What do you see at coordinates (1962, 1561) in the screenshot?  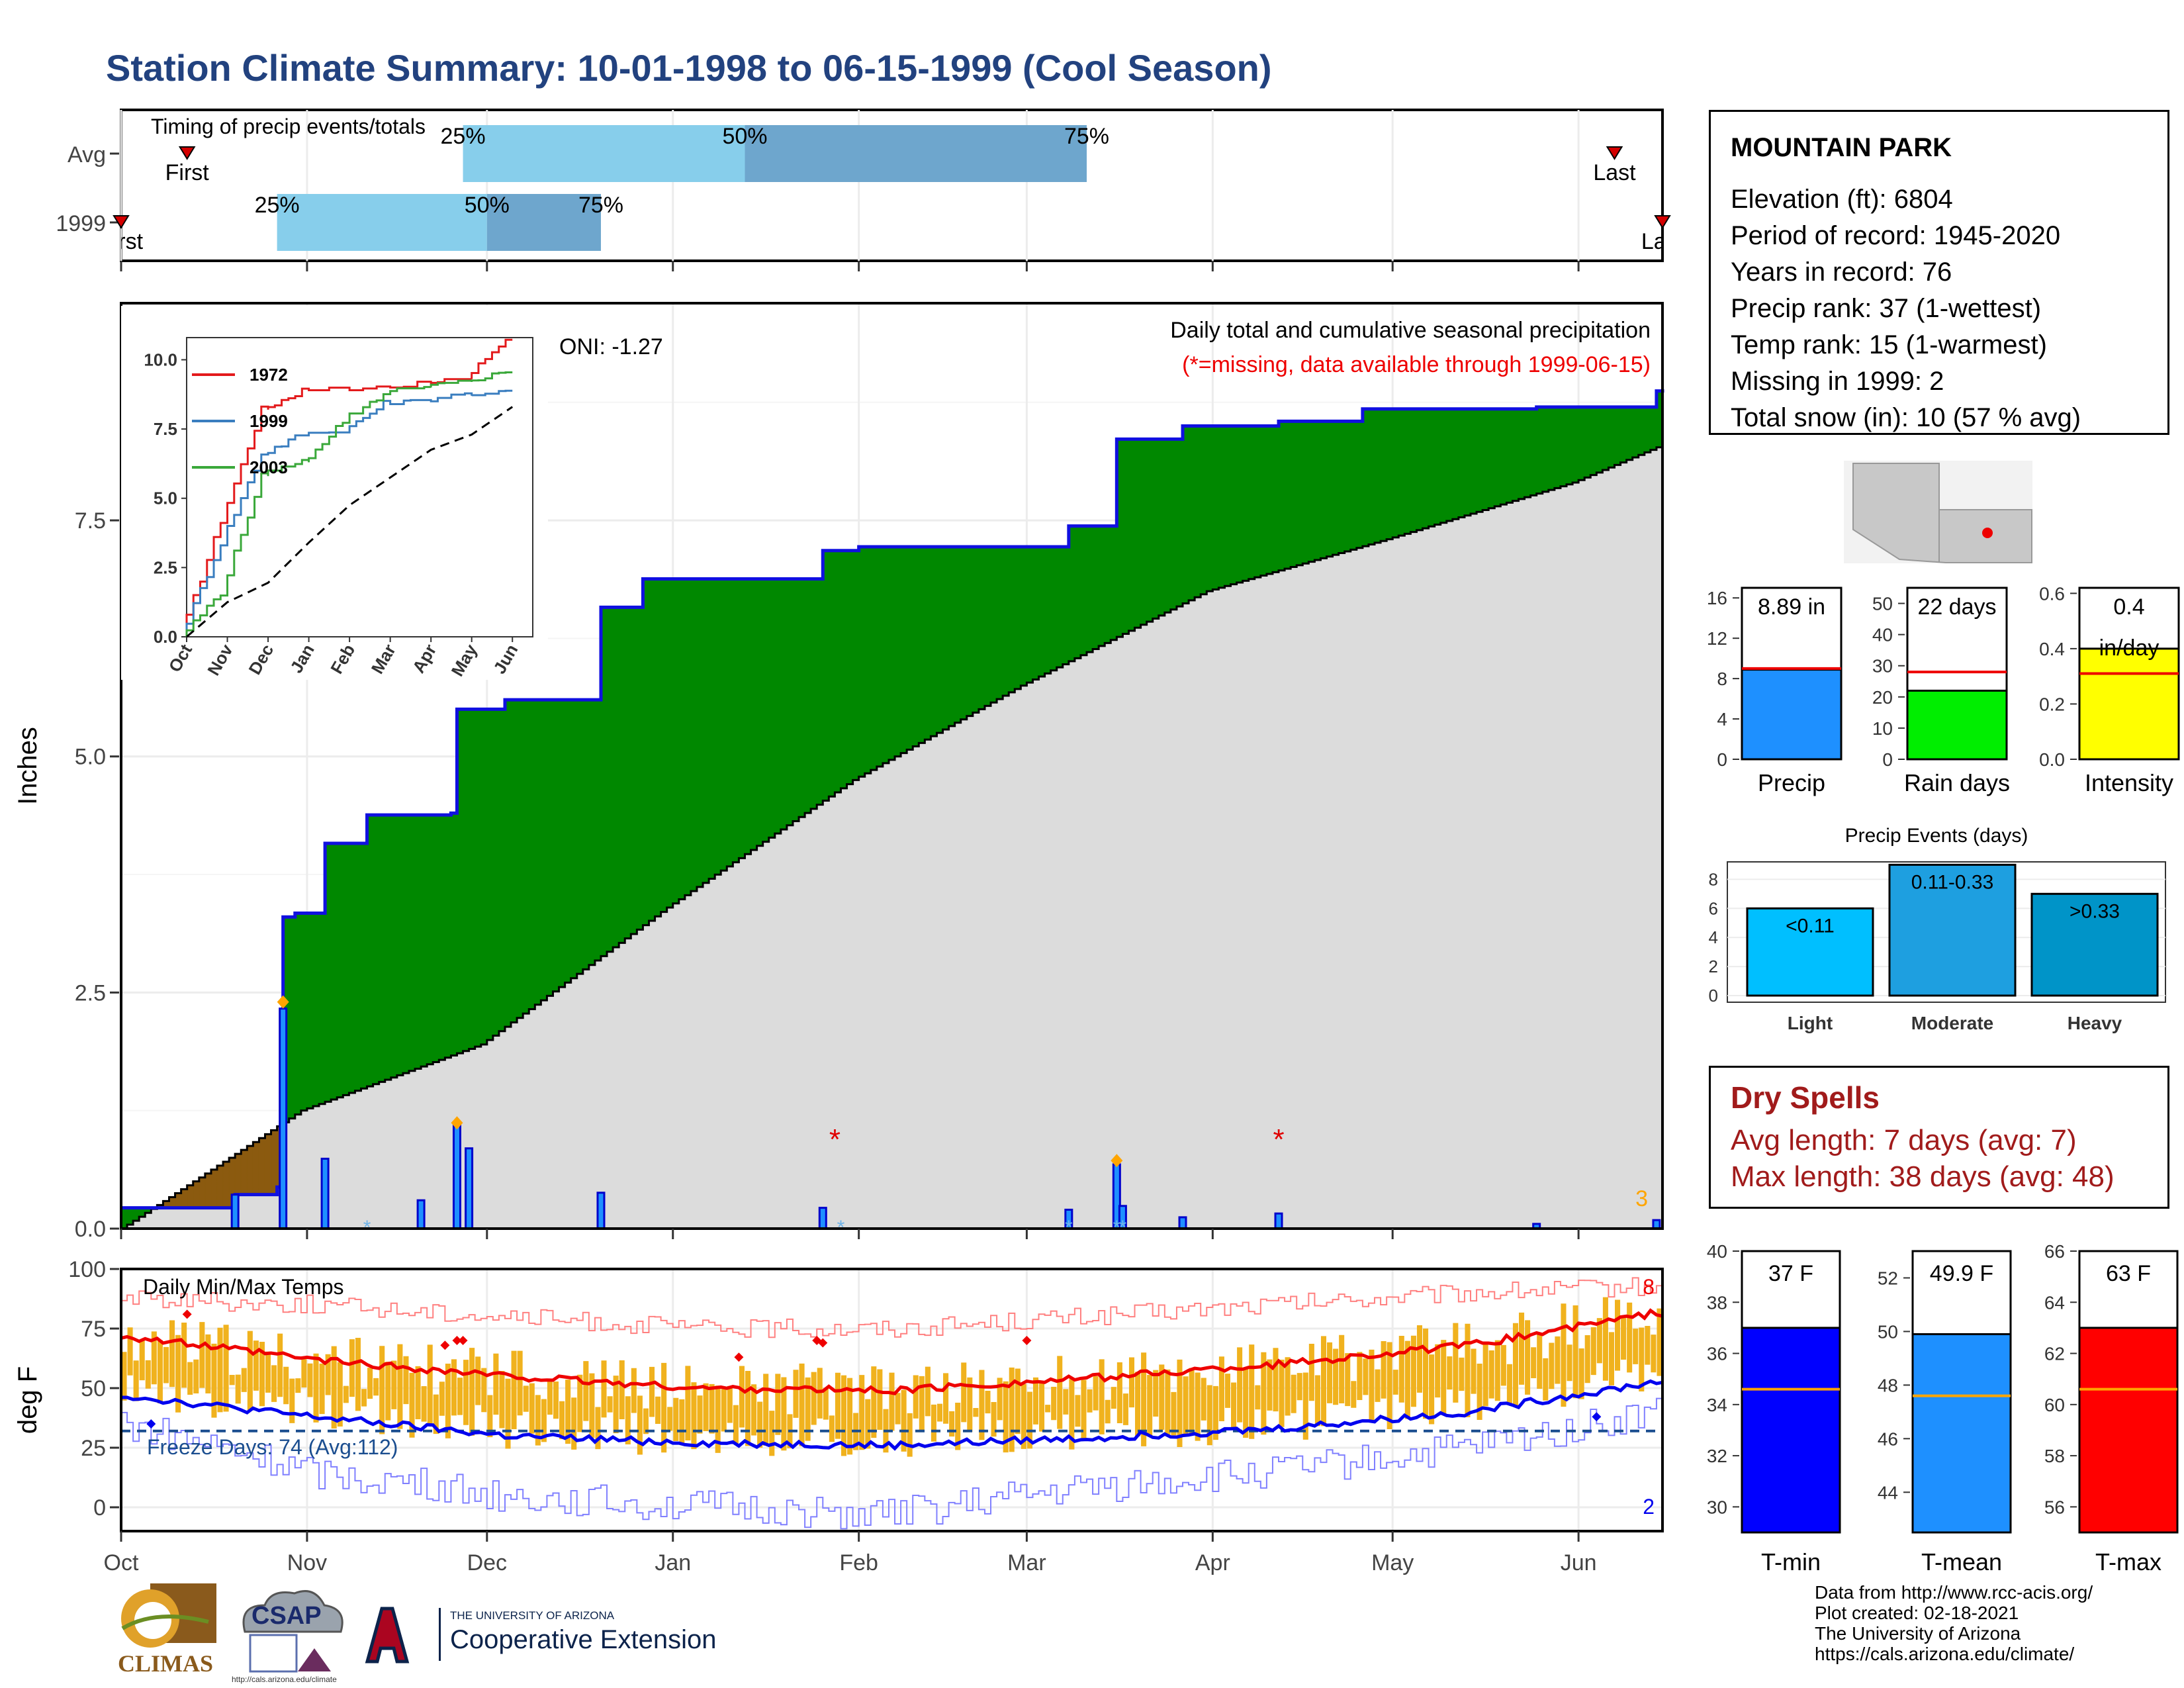 I see `temp-summary-label: T-mean` at bounding box center [1962, 1561].